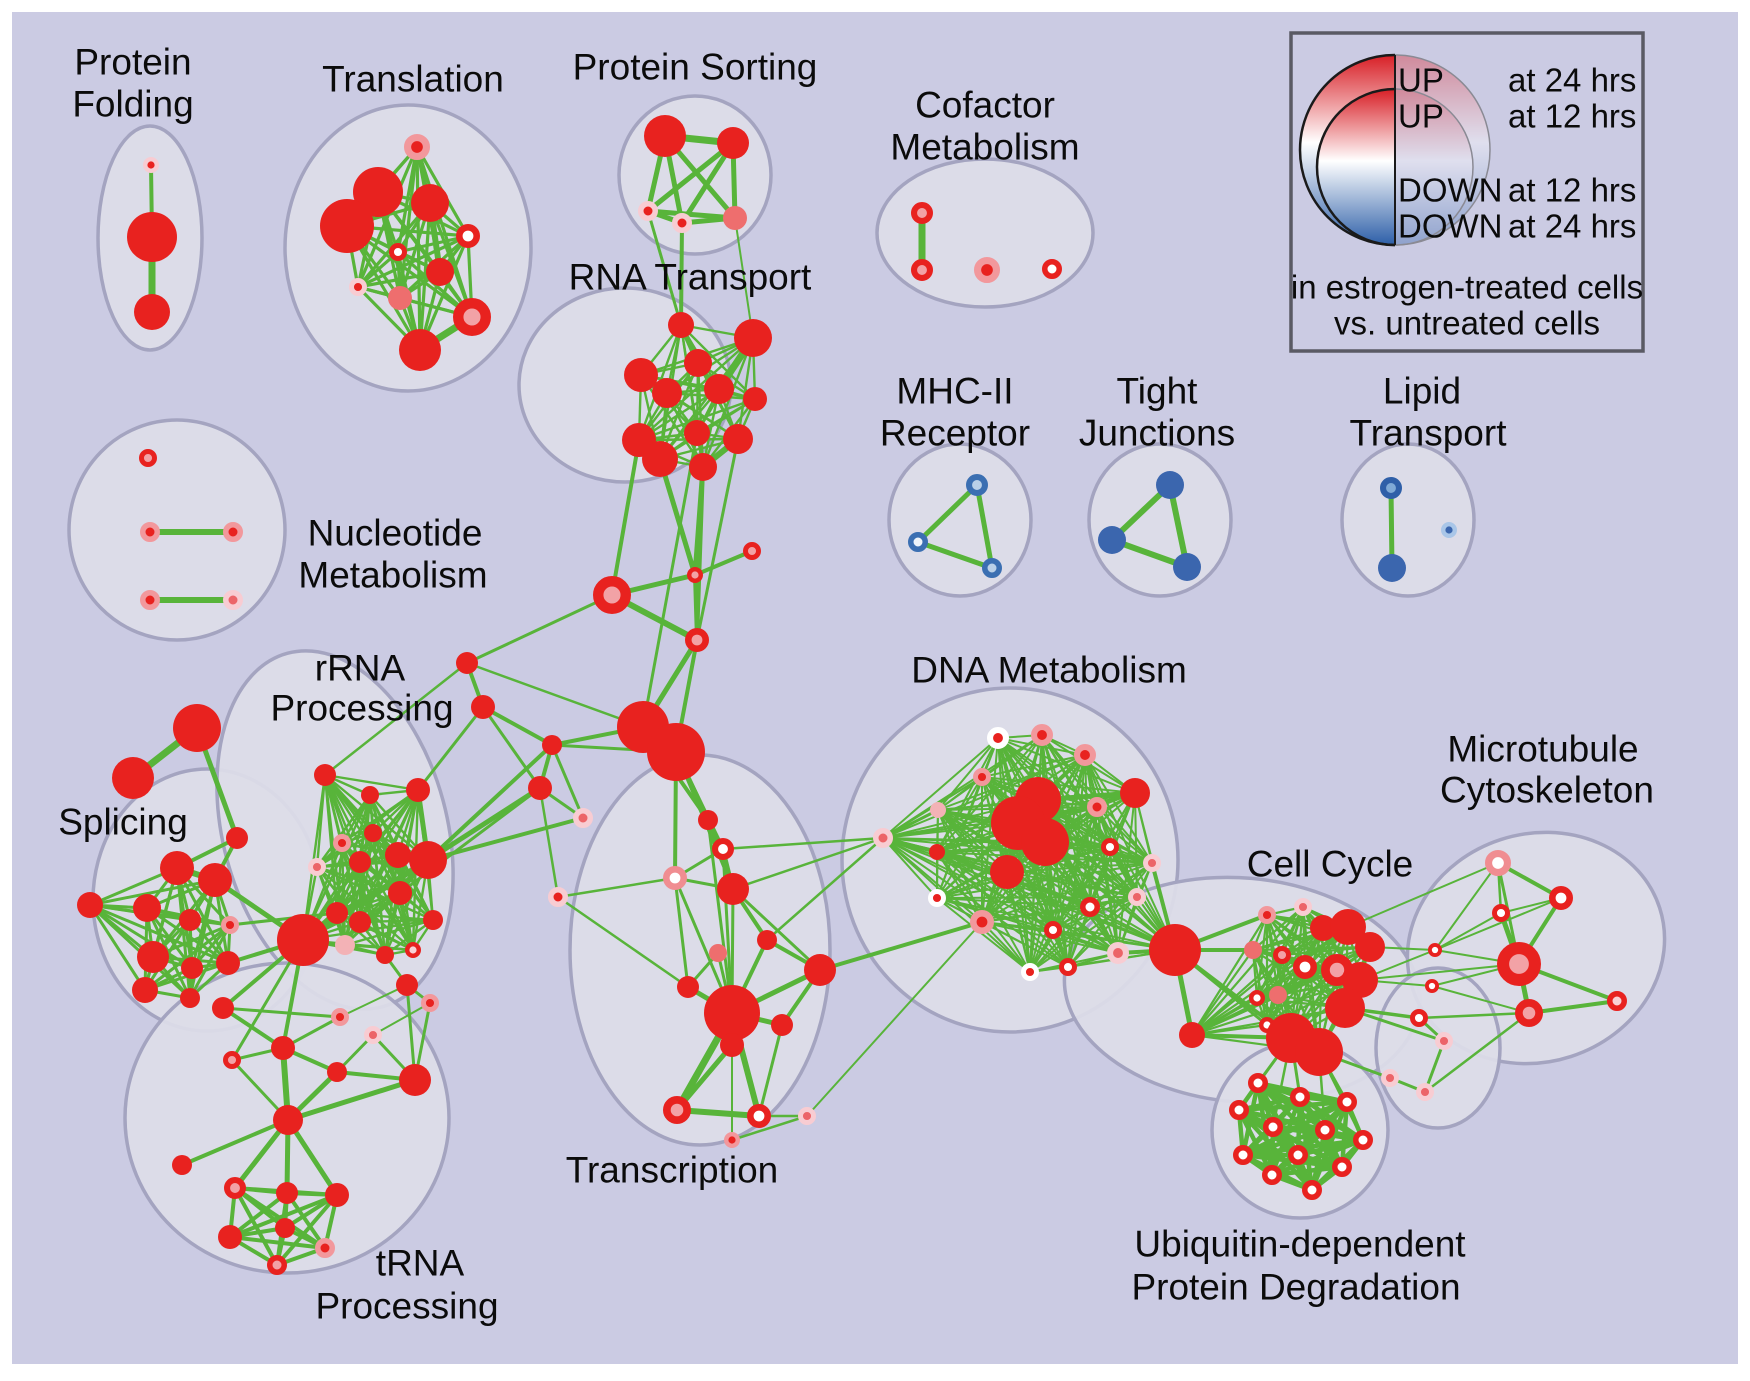  I want to click on gene-node-pink_palering, so click(583, 818).